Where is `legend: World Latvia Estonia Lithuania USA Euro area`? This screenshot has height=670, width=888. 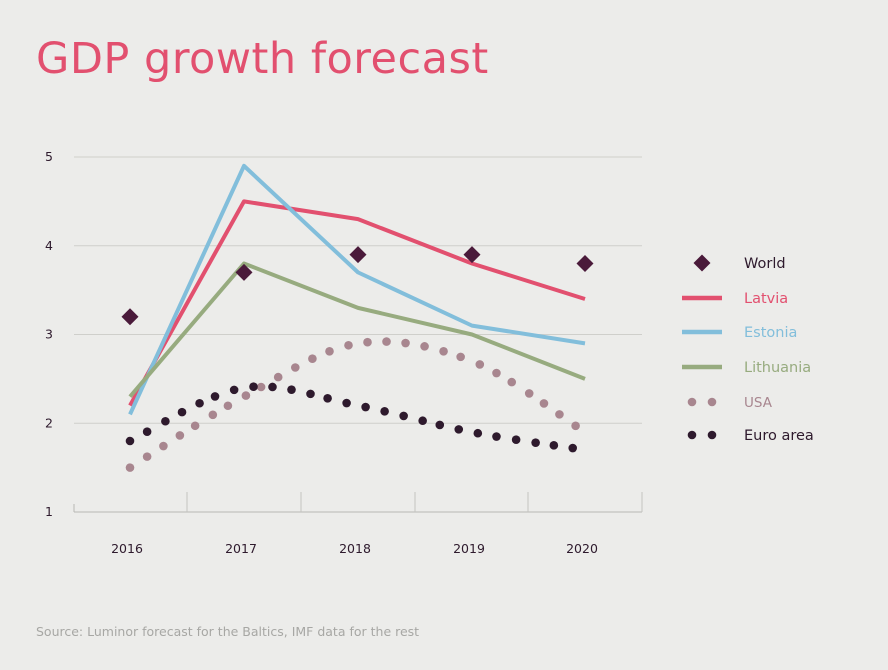
legend: World Latvia Estonia Lithuania USA Euro area is located at coordinates (748, 349).